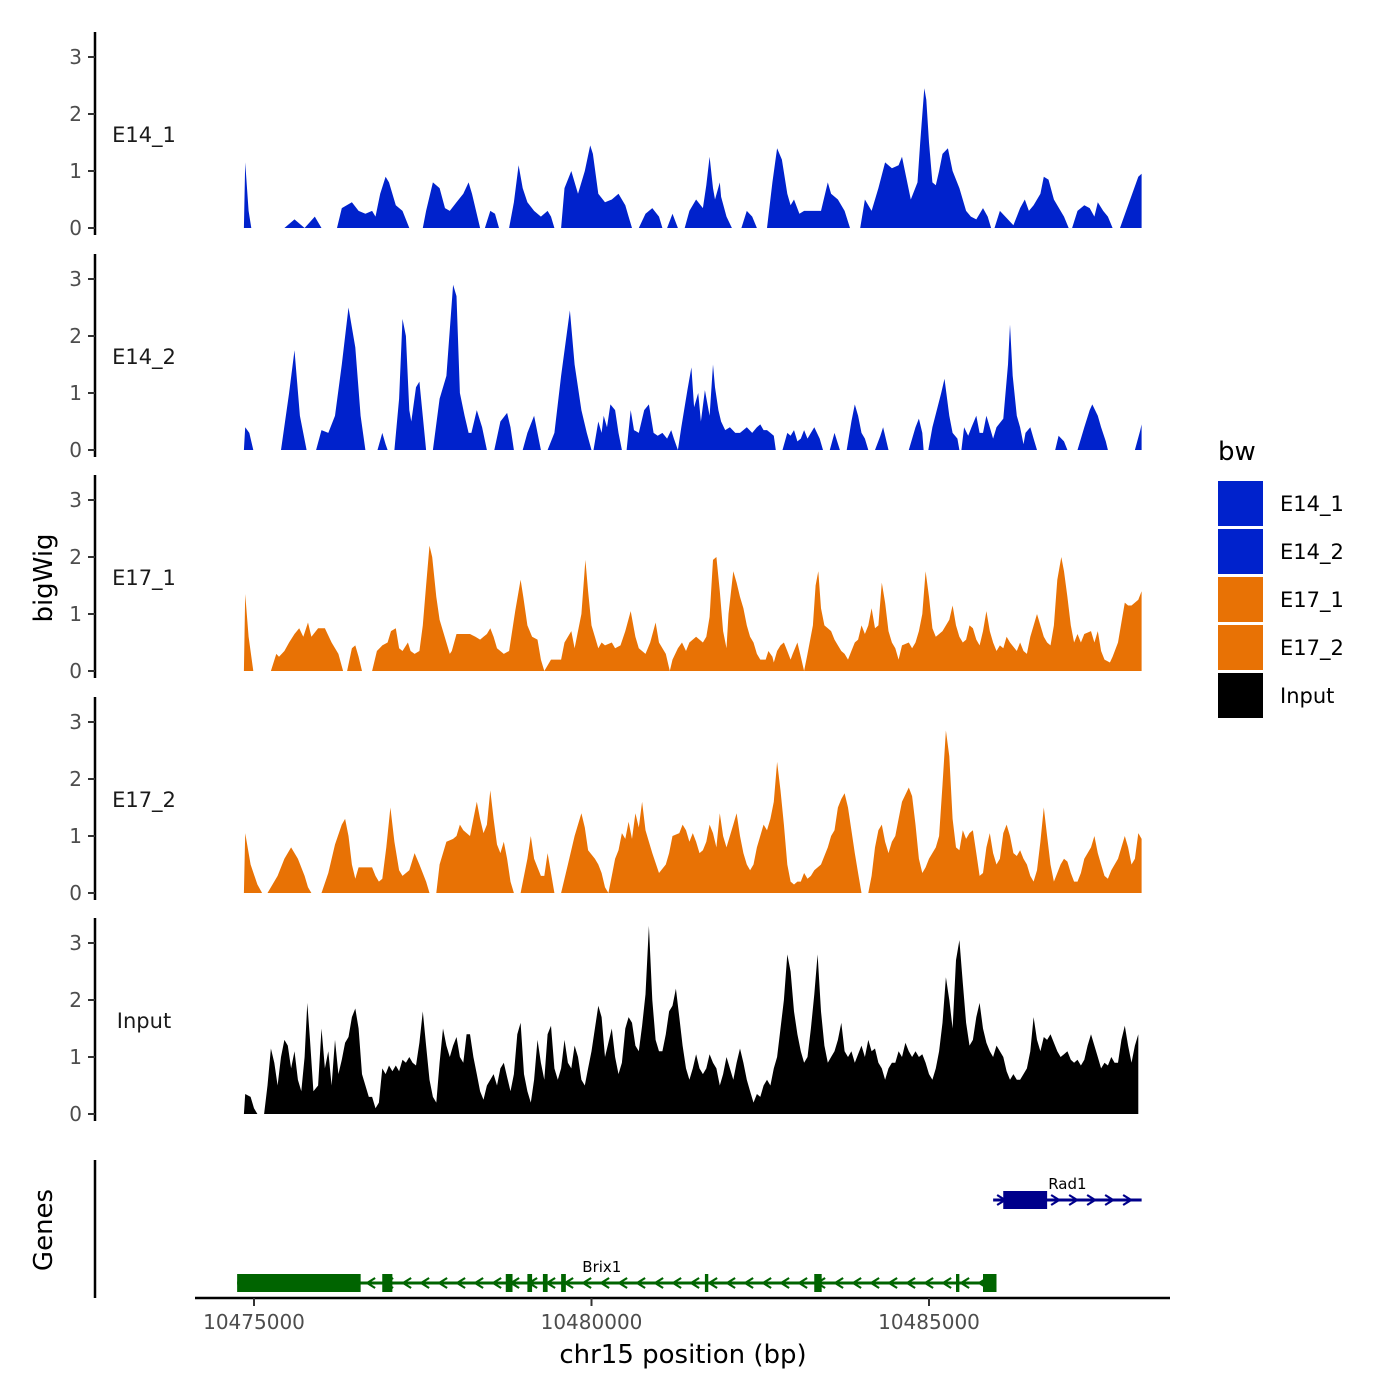 The image size is (1400, 1400). Describe the element at coordinates (1237, 452) in the screenshot. I see `legend-title: bw` at that location.